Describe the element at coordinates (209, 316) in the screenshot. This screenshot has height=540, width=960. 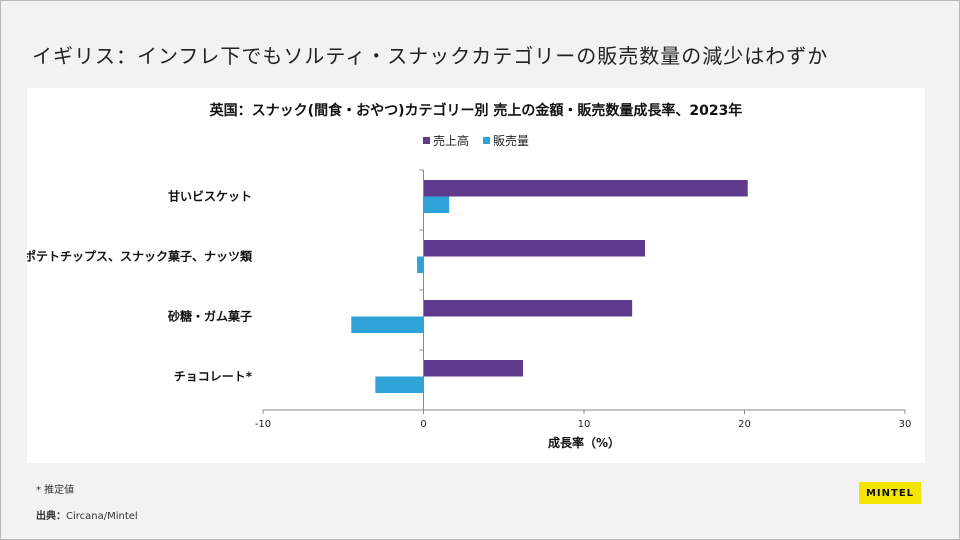
I see `category-label-2: 砂糖・ガム菓子` at that location.